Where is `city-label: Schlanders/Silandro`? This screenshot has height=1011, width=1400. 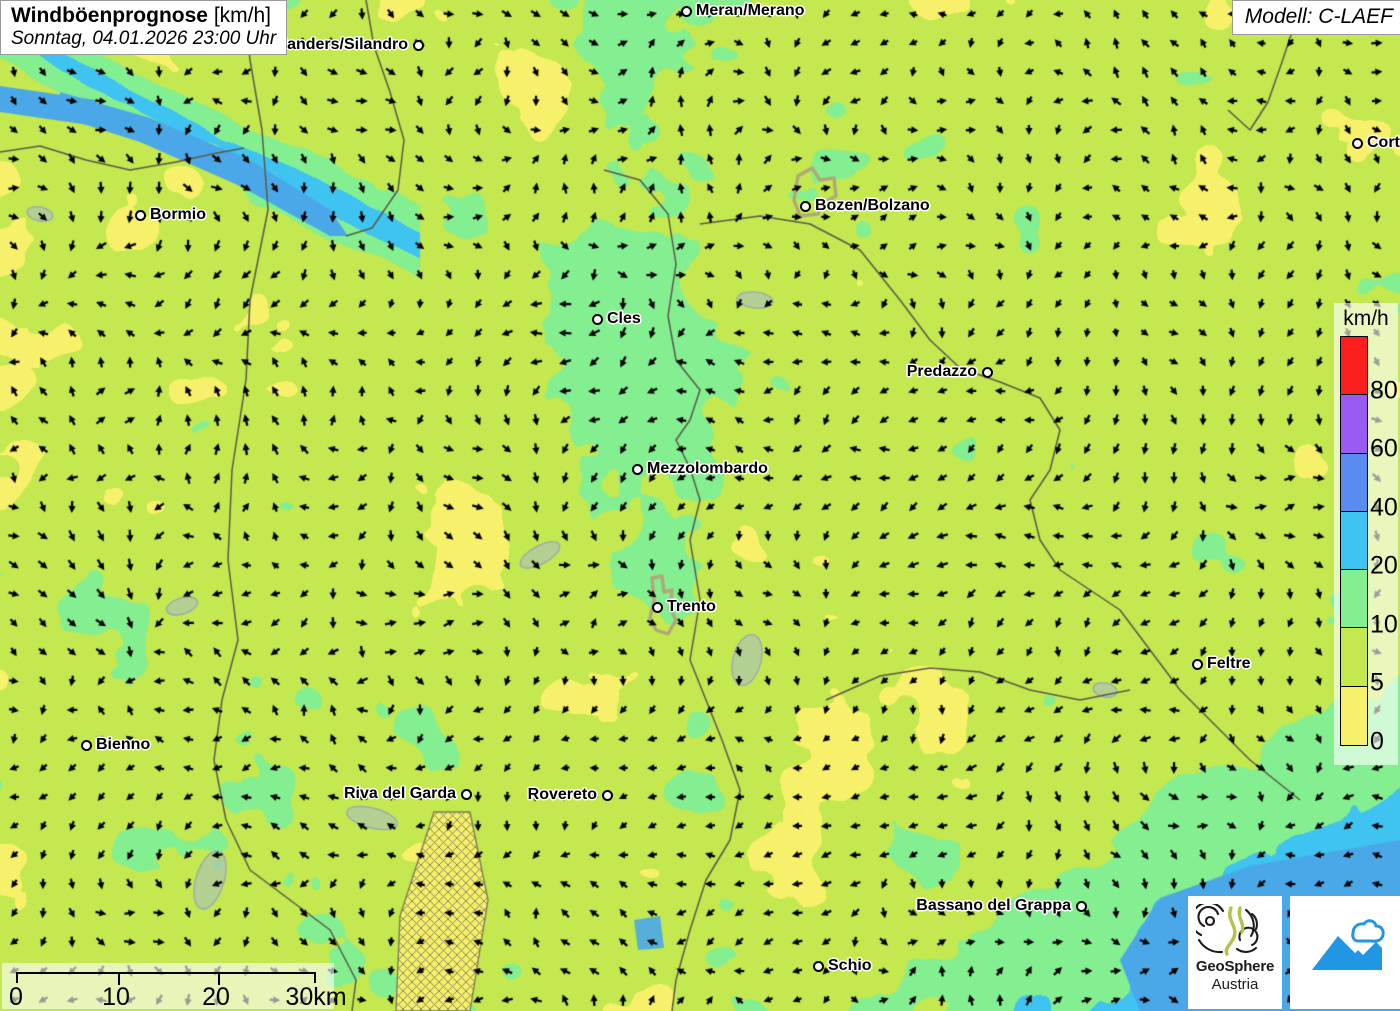
city-label: Schlanders/Silandro is located at coordinates (330, 44).